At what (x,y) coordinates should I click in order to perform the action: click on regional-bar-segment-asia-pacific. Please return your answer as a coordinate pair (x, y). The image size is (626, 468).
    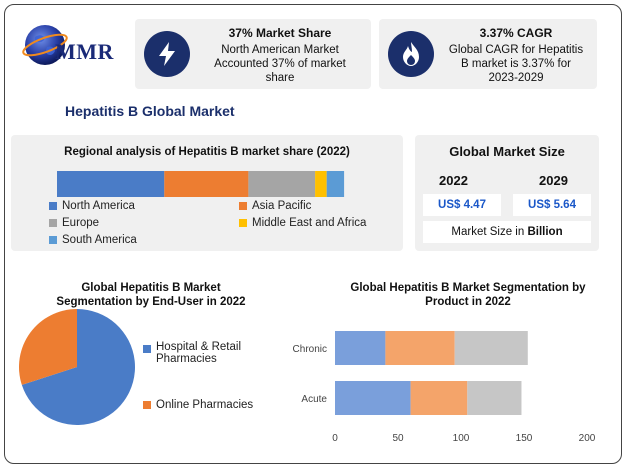
    Looking at the image, I should click on (206, 184).